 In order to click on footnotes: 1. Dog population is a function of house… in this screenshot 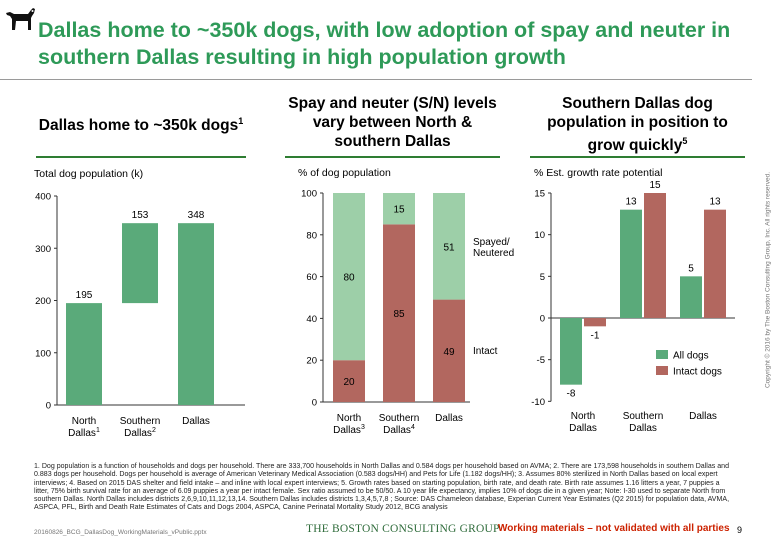, I will do `click(382, 487)`.